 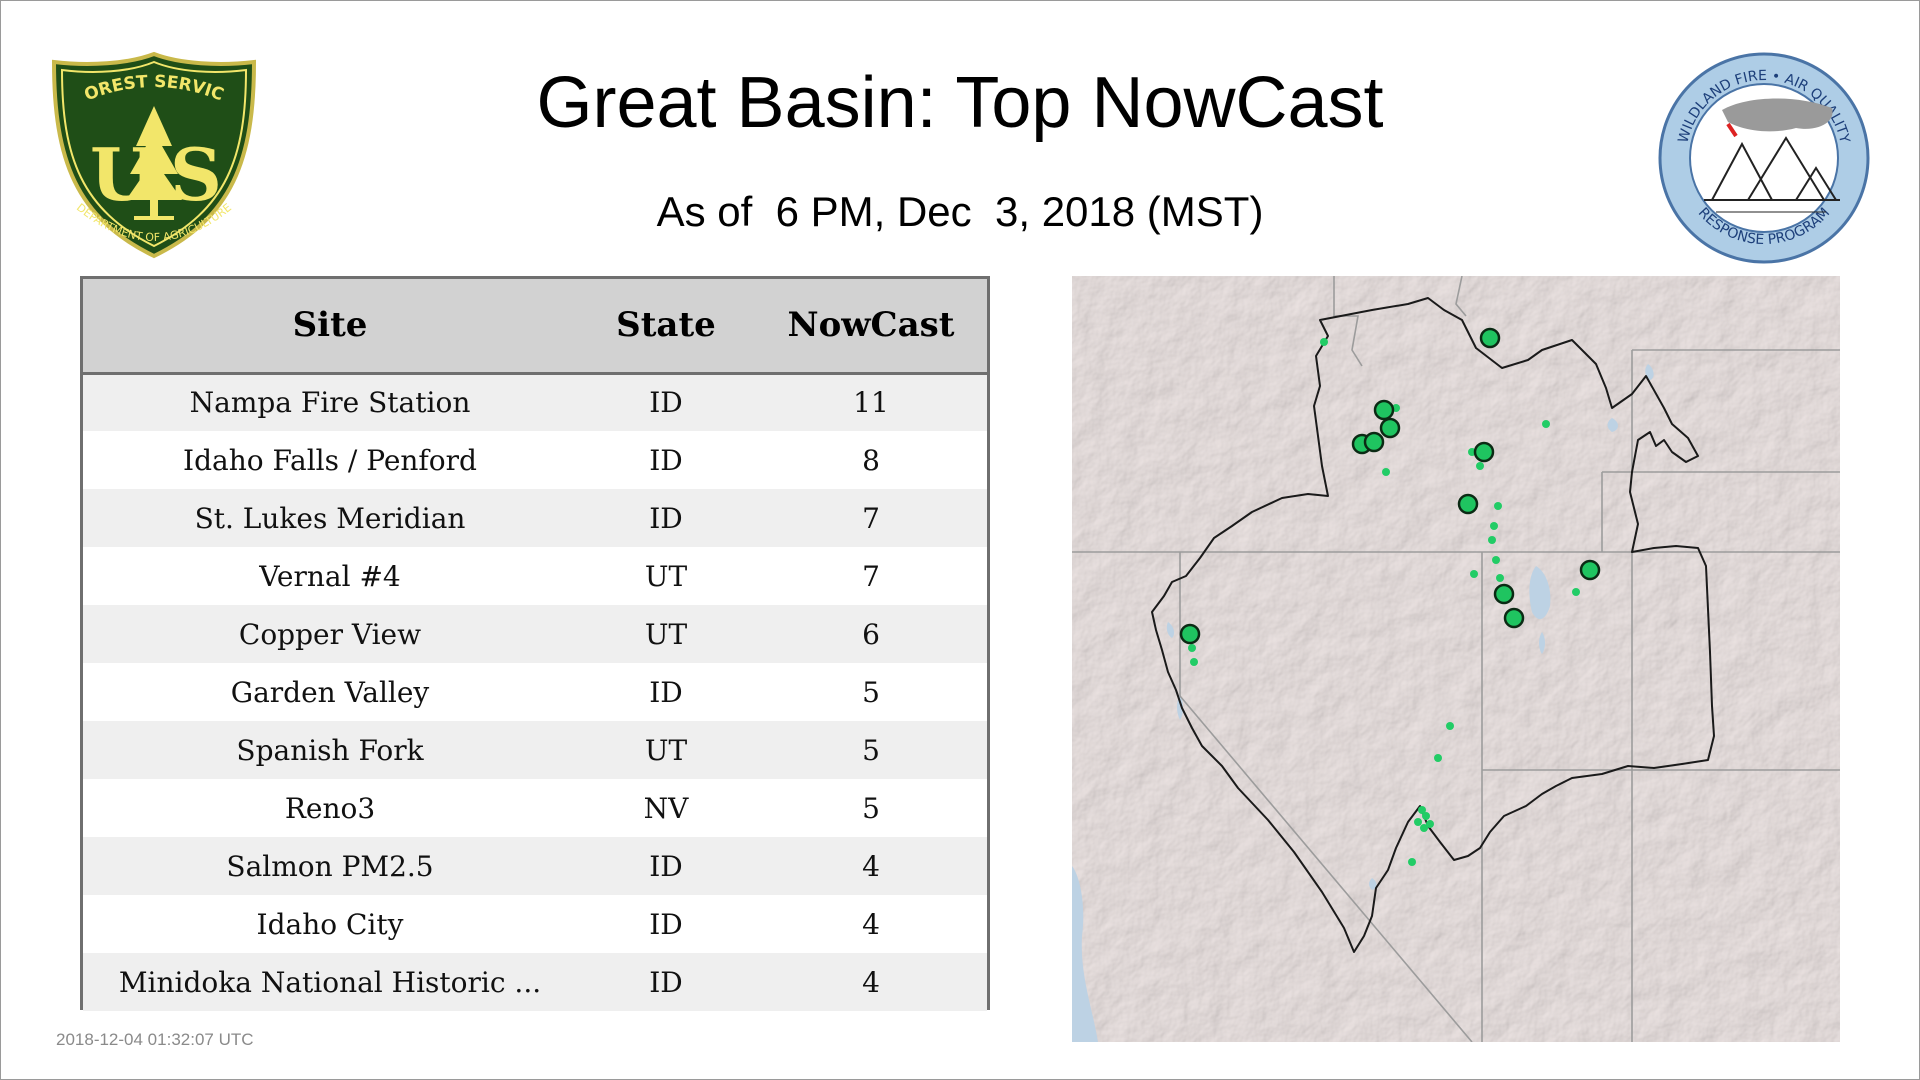 What do you see at coordinates (330, 808) in the screenshot?
I see `site-cell: Reno3` at bounding box center [330, 808].